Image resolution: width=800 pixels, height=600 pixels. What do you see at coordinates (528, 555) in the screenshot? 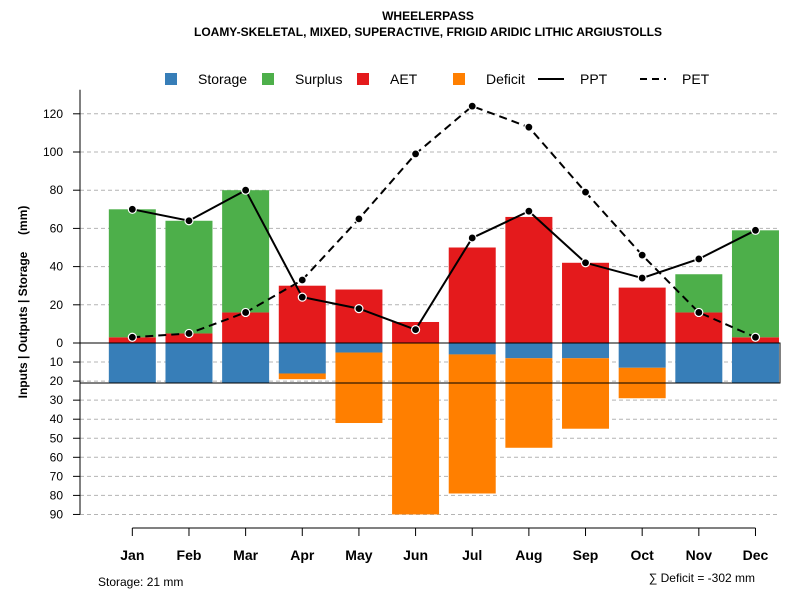
I see `x-tick-label: Aug` at bounding box center [528, 555].